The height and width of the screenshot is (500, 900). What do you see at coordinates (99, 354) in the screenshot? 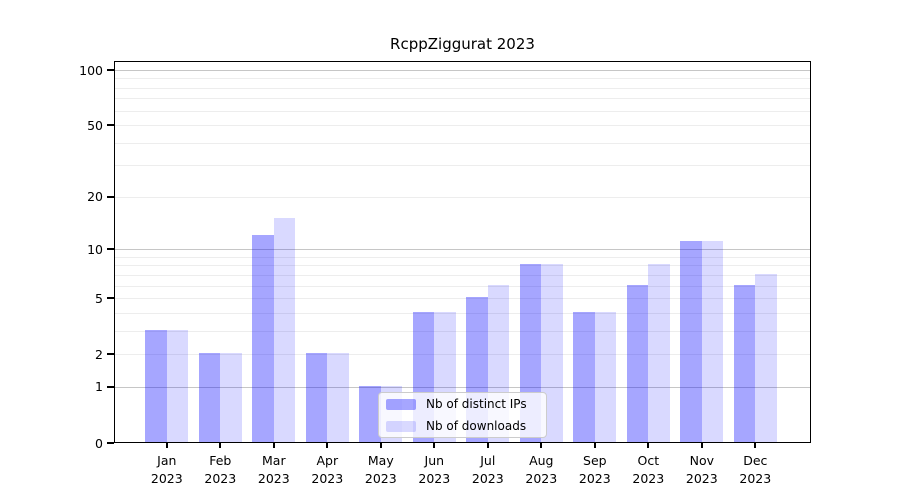
I see `y-tick-label-2: 2` at bounding box center [99, 354].